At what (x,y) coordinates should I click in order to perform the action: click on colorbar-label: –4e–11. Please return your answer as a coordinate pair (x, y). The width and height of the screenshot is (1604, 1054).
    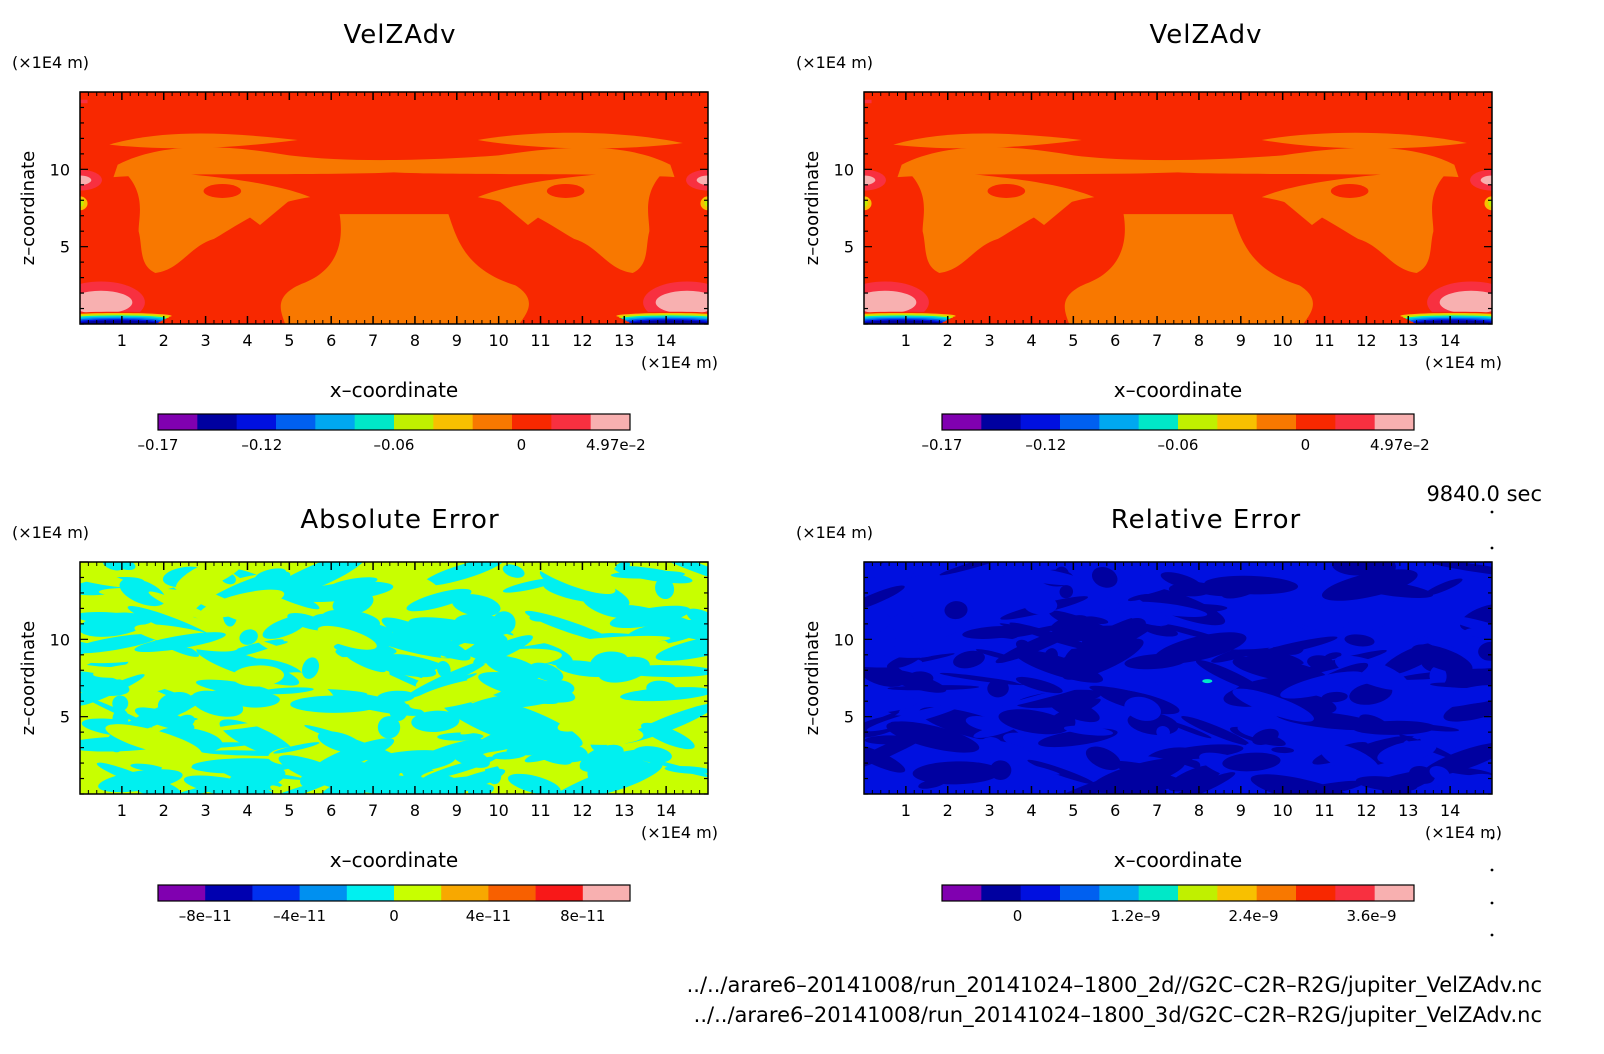
    Looking at the image, I should click on (299, 916).